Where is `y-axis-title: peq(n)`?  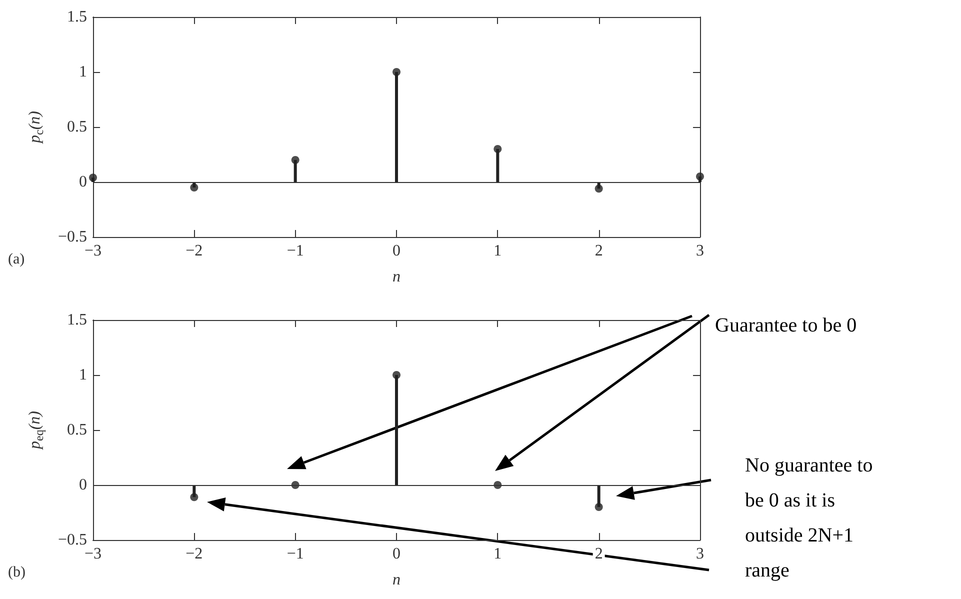 y-axis-title: peq(n) is located at coordinates (36, 430).